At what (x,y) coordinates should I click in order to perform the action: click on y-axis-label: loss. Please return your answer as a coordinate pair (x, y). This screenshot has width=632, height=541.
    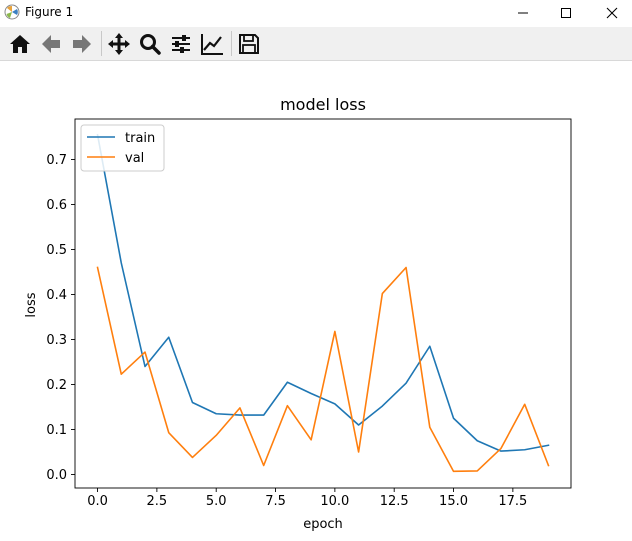
    Looking at the image, I should click on (31, 304).